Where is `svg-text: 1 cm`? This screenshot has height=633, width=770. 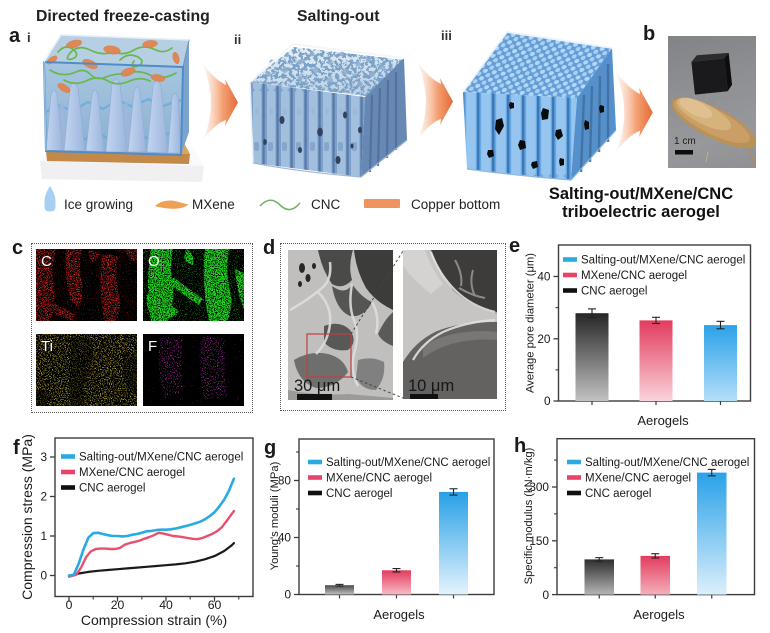
svg-text: 1 cm is located at coordinates (685, 141).